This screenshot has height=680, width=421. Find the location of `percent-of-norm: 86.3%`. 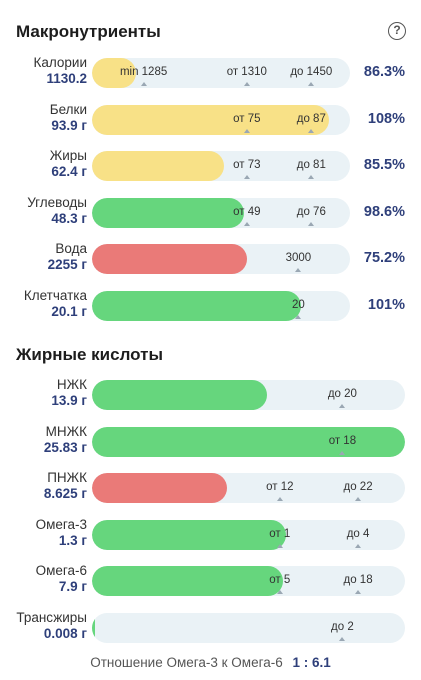

percent-of-norm: 86.3% is located at coordinates (384, 72).